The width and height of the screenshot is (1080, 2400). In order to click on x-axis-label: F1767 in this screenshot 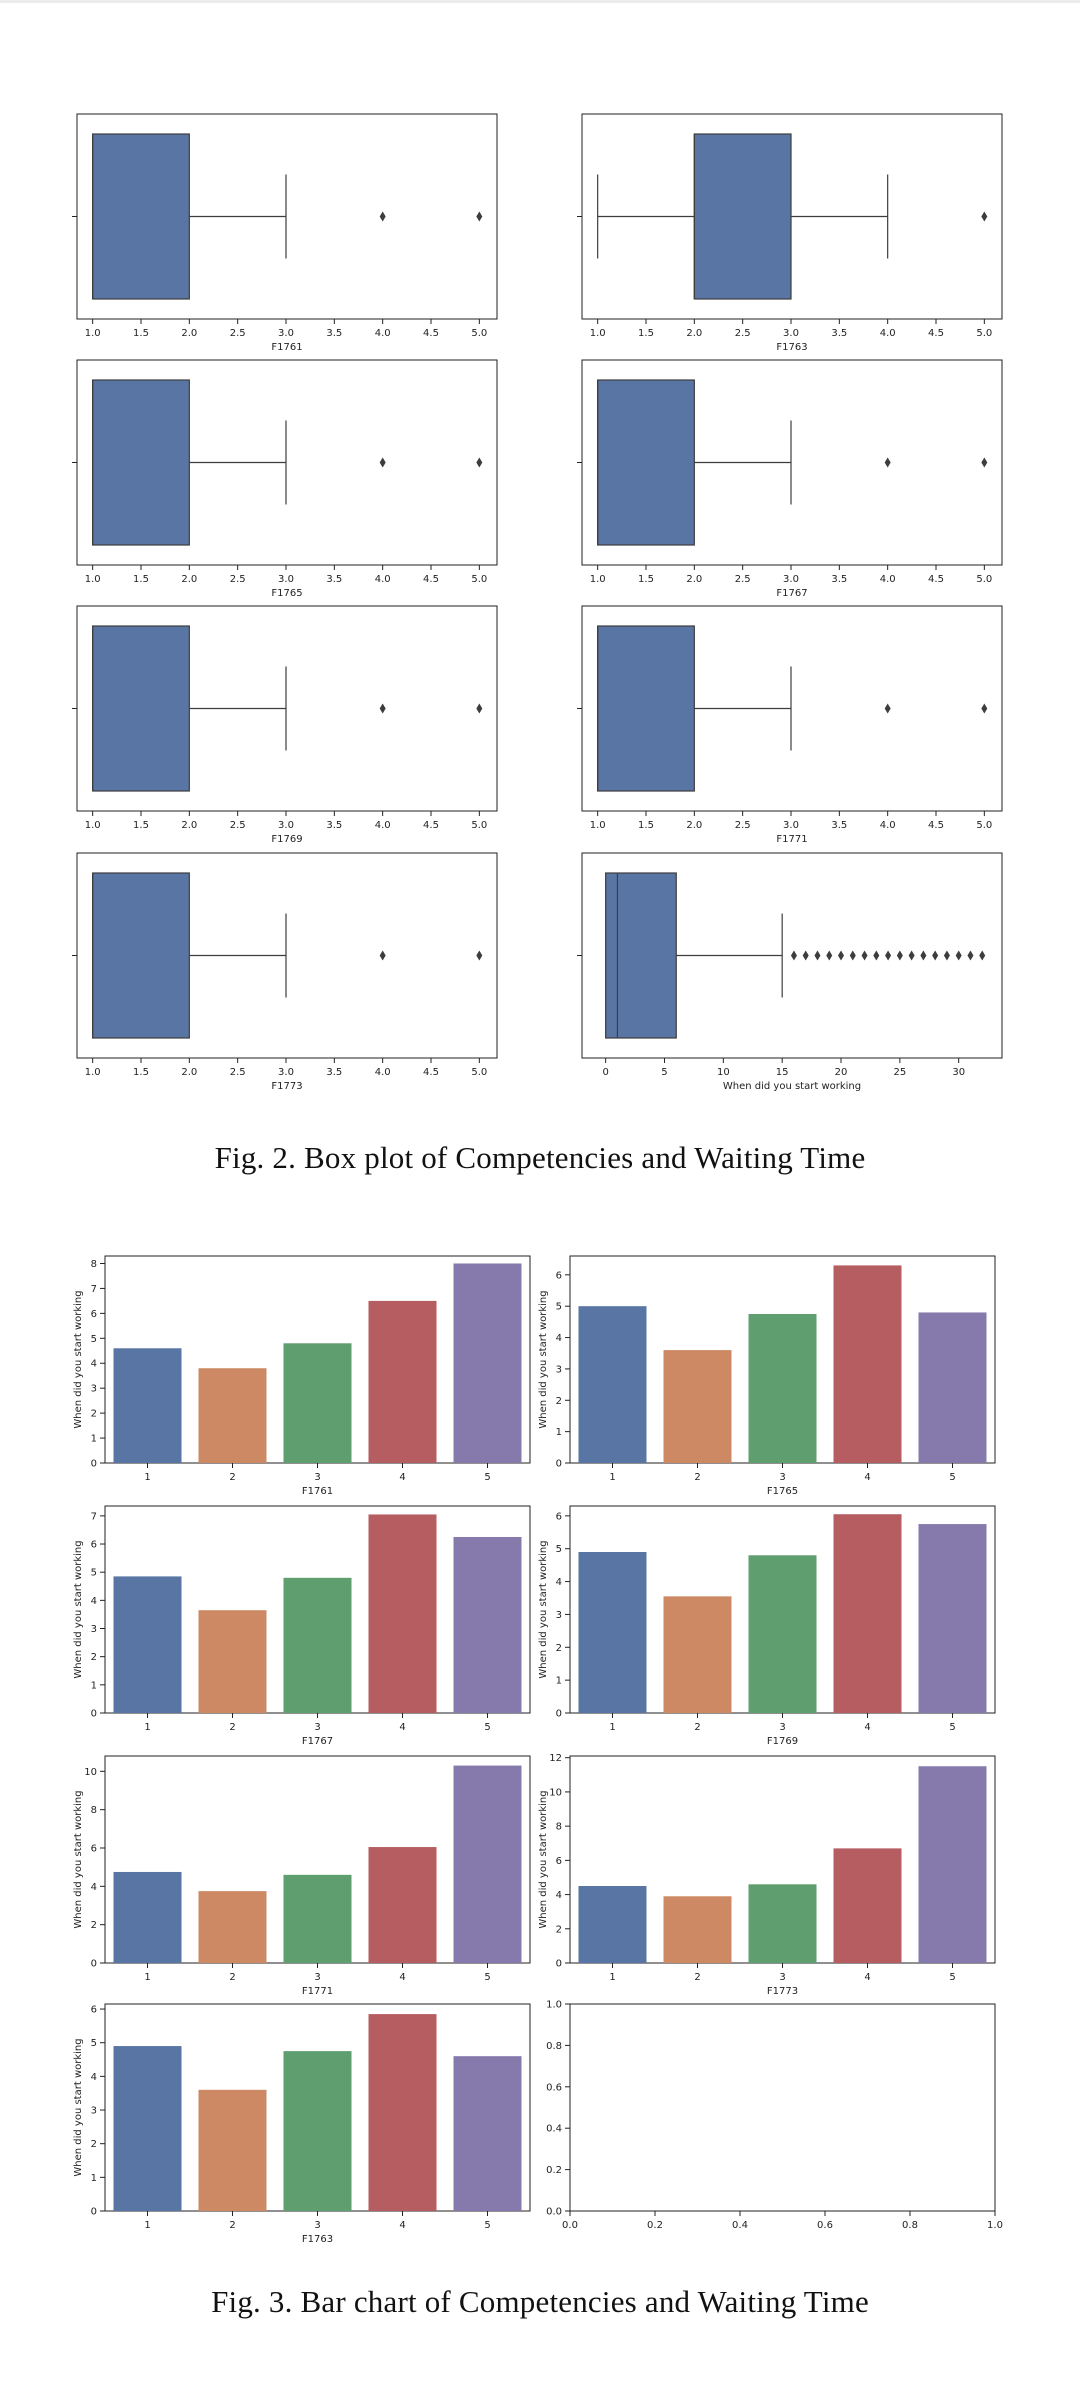, I will do `click(791, 593)`.